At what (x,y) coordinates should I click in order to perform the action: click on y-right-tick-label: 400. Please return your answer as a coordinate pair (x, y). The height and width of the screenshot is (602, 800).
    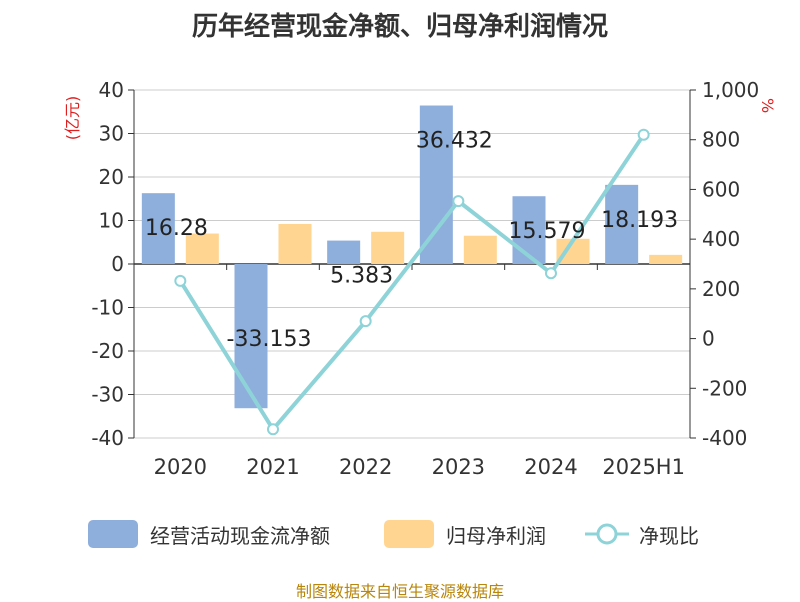
    Looking at the image, I should click on (721, 239).